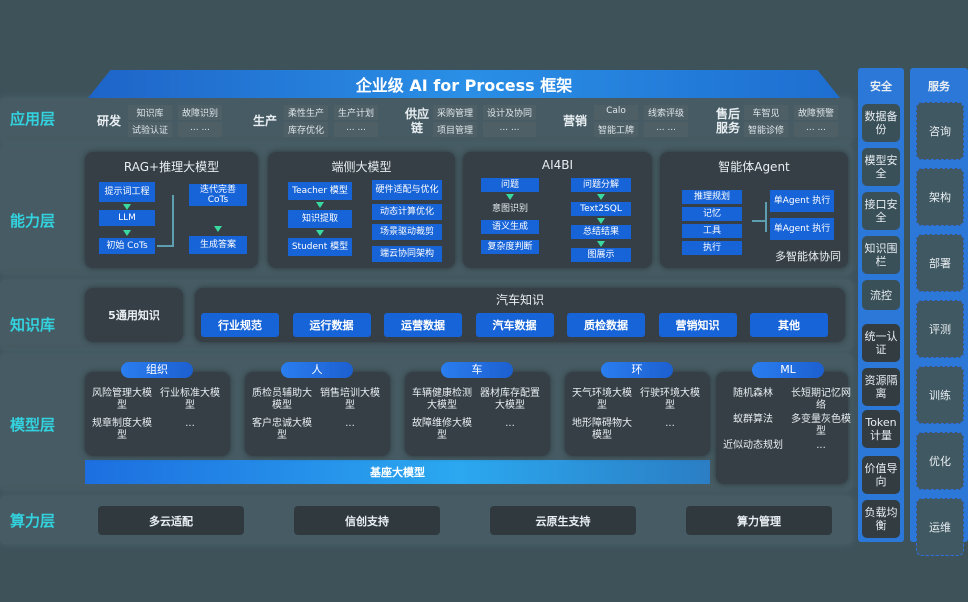 Image resolution: width=968 pixels, height=602 pixels. I want to click on model-item: 车辆健康检测大模型, so click(442, 399).